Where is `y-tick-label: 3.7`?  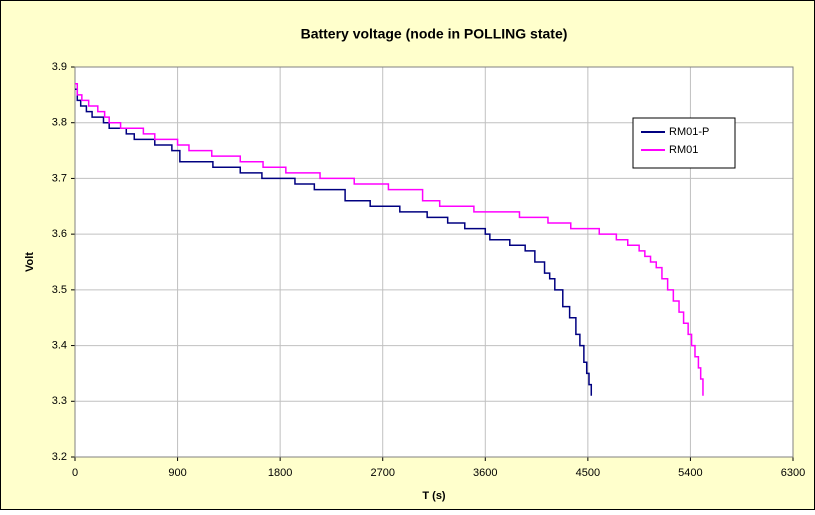 y-tick-label: 3.7 is located at coordinates (59, 178).